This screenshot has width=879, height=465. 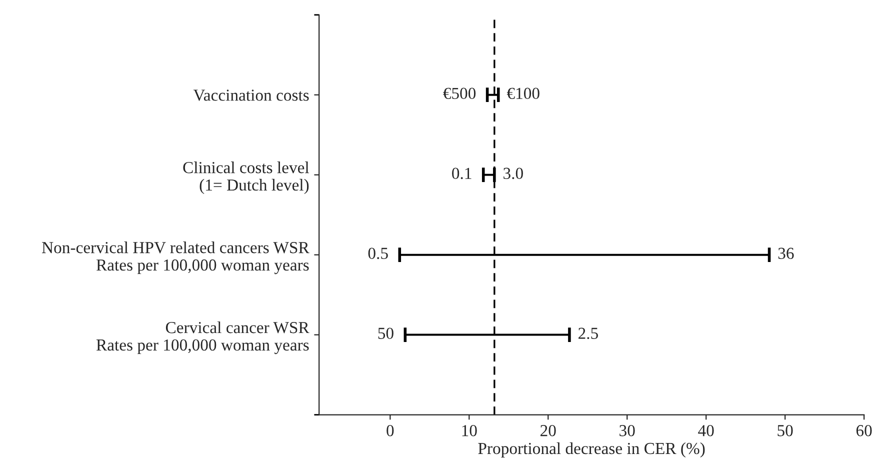 What do you see at coordinates (785, 430) in the screenshot?
I see `x-tick-label: 50` at bounding box center [785, 430].